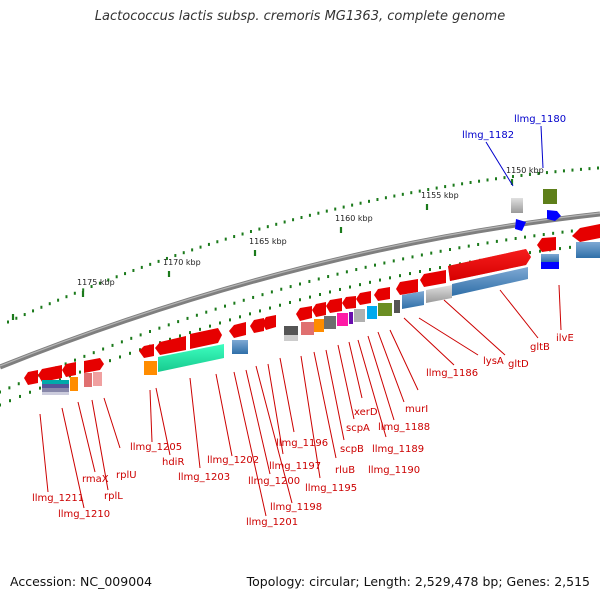 This screenshot has width=600, height=600. I want to click on gene-llmg-1180-block, so click(550, 196).